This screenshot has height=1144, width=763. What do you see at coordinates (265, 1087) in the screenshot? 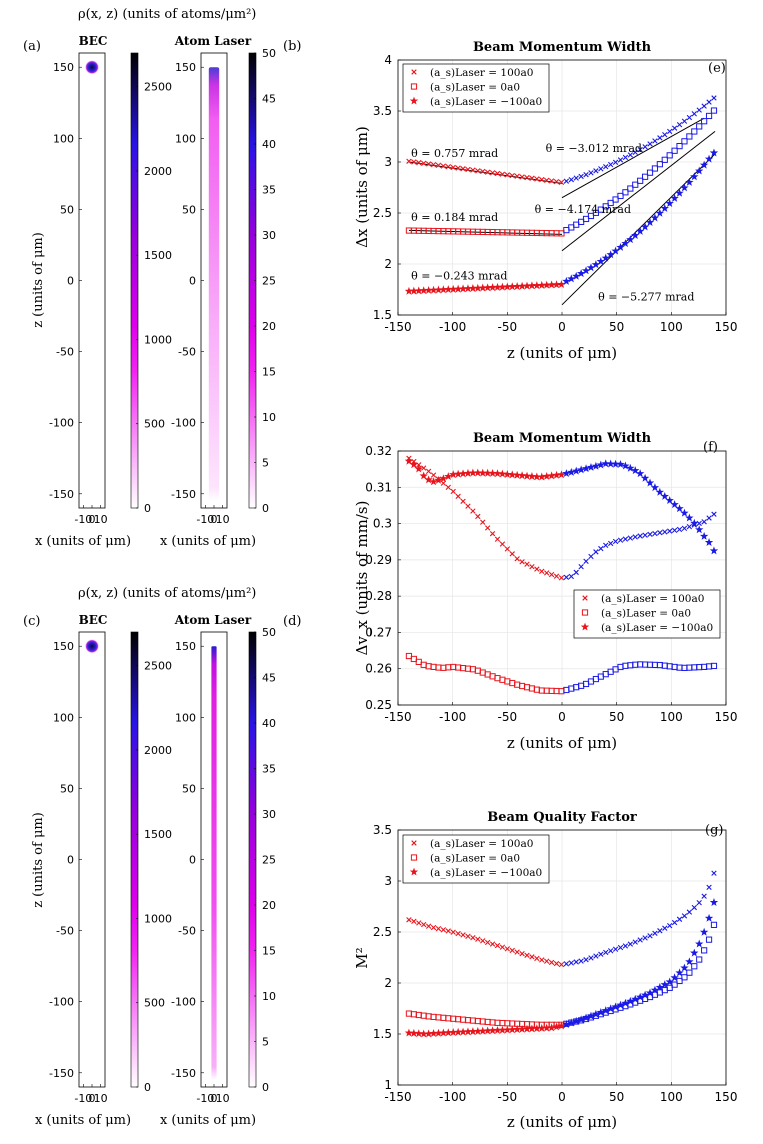
I see `colorbar-tick-label: 0` at bounding box center [265, 1087].